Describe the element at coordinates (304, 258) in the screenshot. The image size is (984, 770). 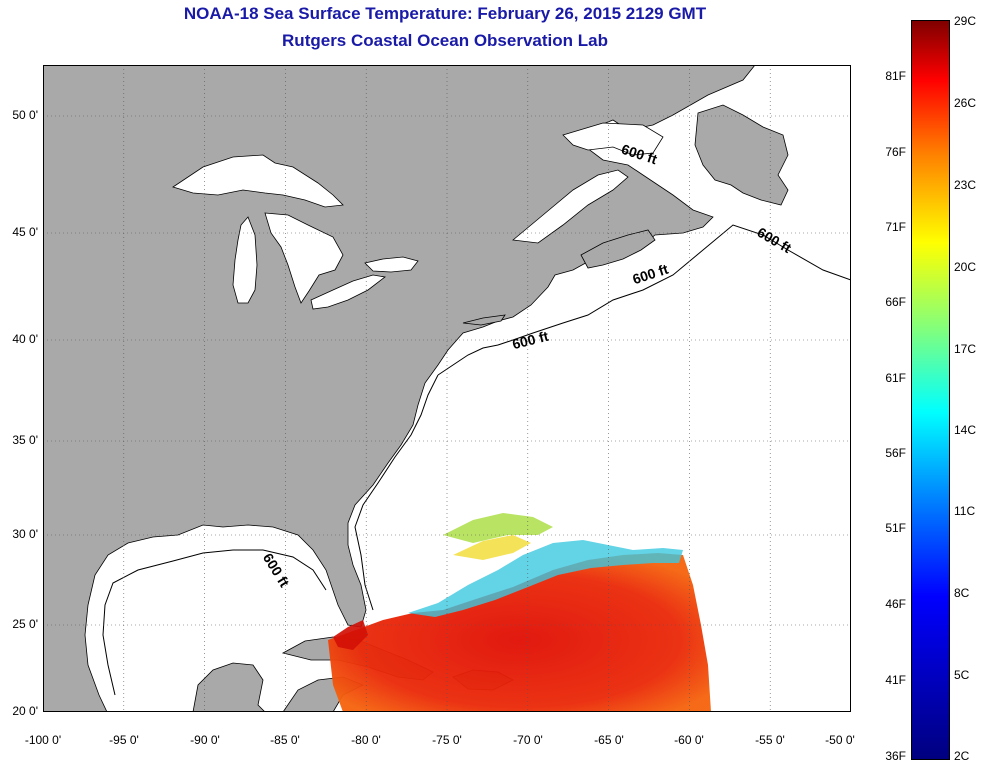
I see `lake-huron` at that location.